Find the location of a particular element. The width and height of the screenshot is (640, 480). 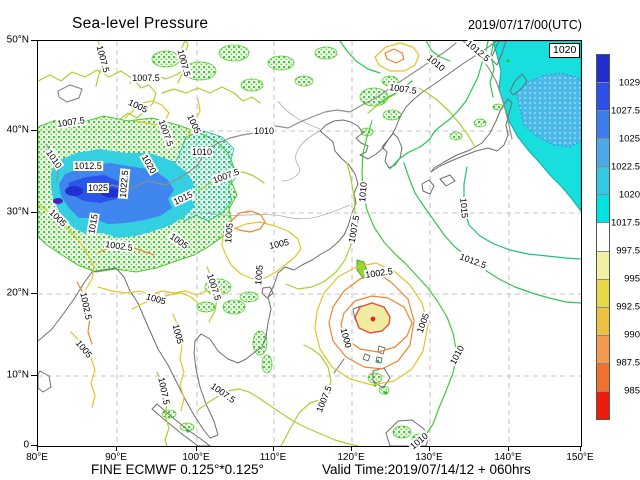

x-axis-tick-label: 120°E is located at coordinates (351, 457).